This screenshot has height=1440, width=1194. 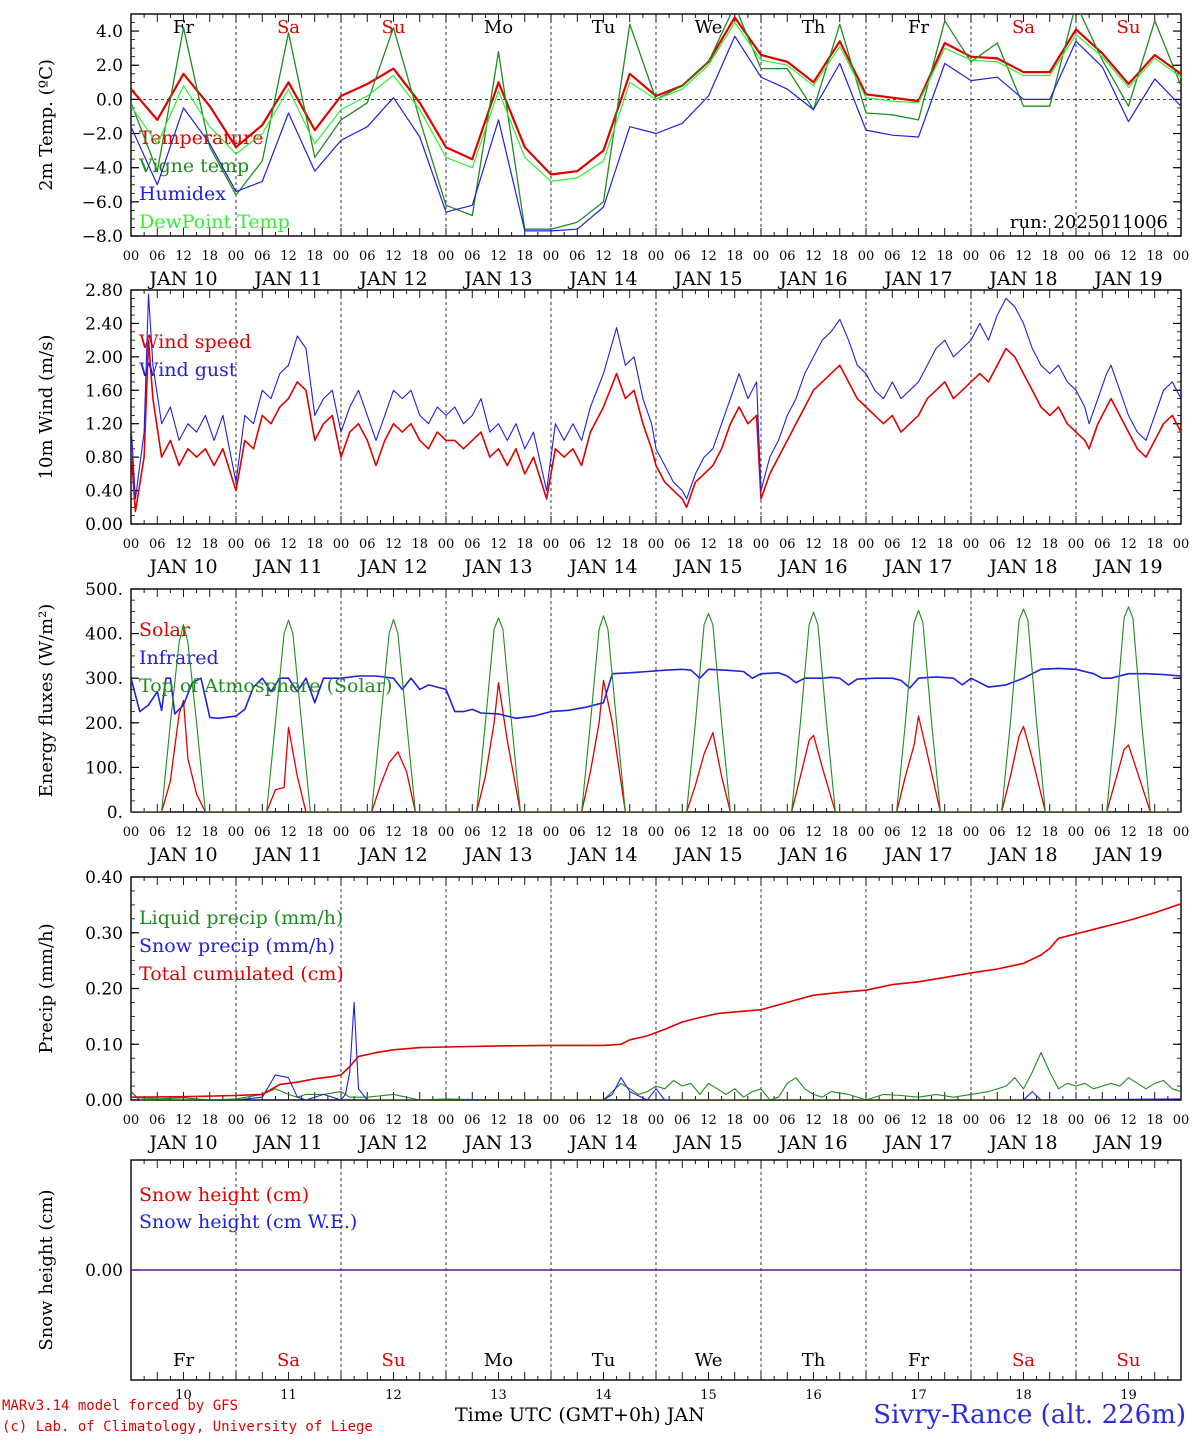 What do you see at coordinates (182, 855) in the screenshot?
I see `x-date-label: JAN 10` at bounding box center [182, 855].